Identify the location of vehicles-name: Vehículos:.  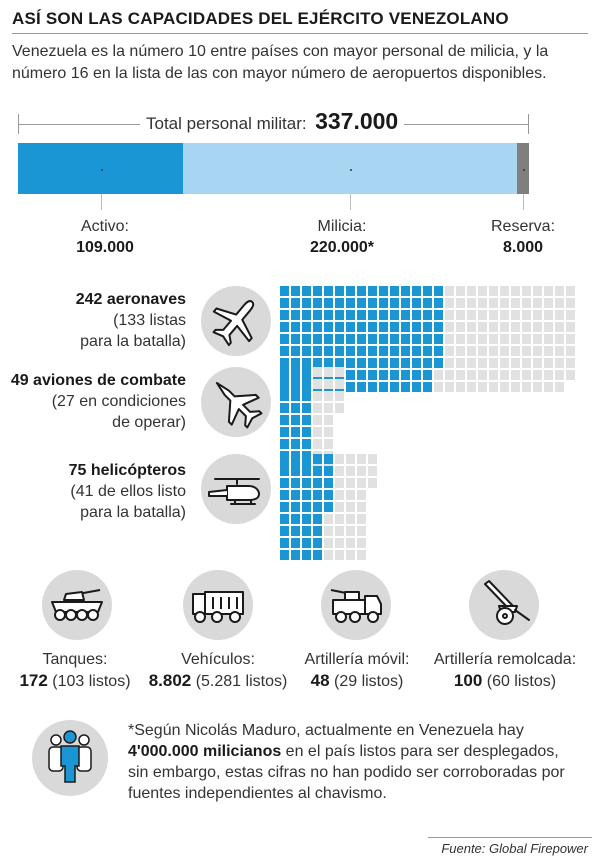
(218, 659).